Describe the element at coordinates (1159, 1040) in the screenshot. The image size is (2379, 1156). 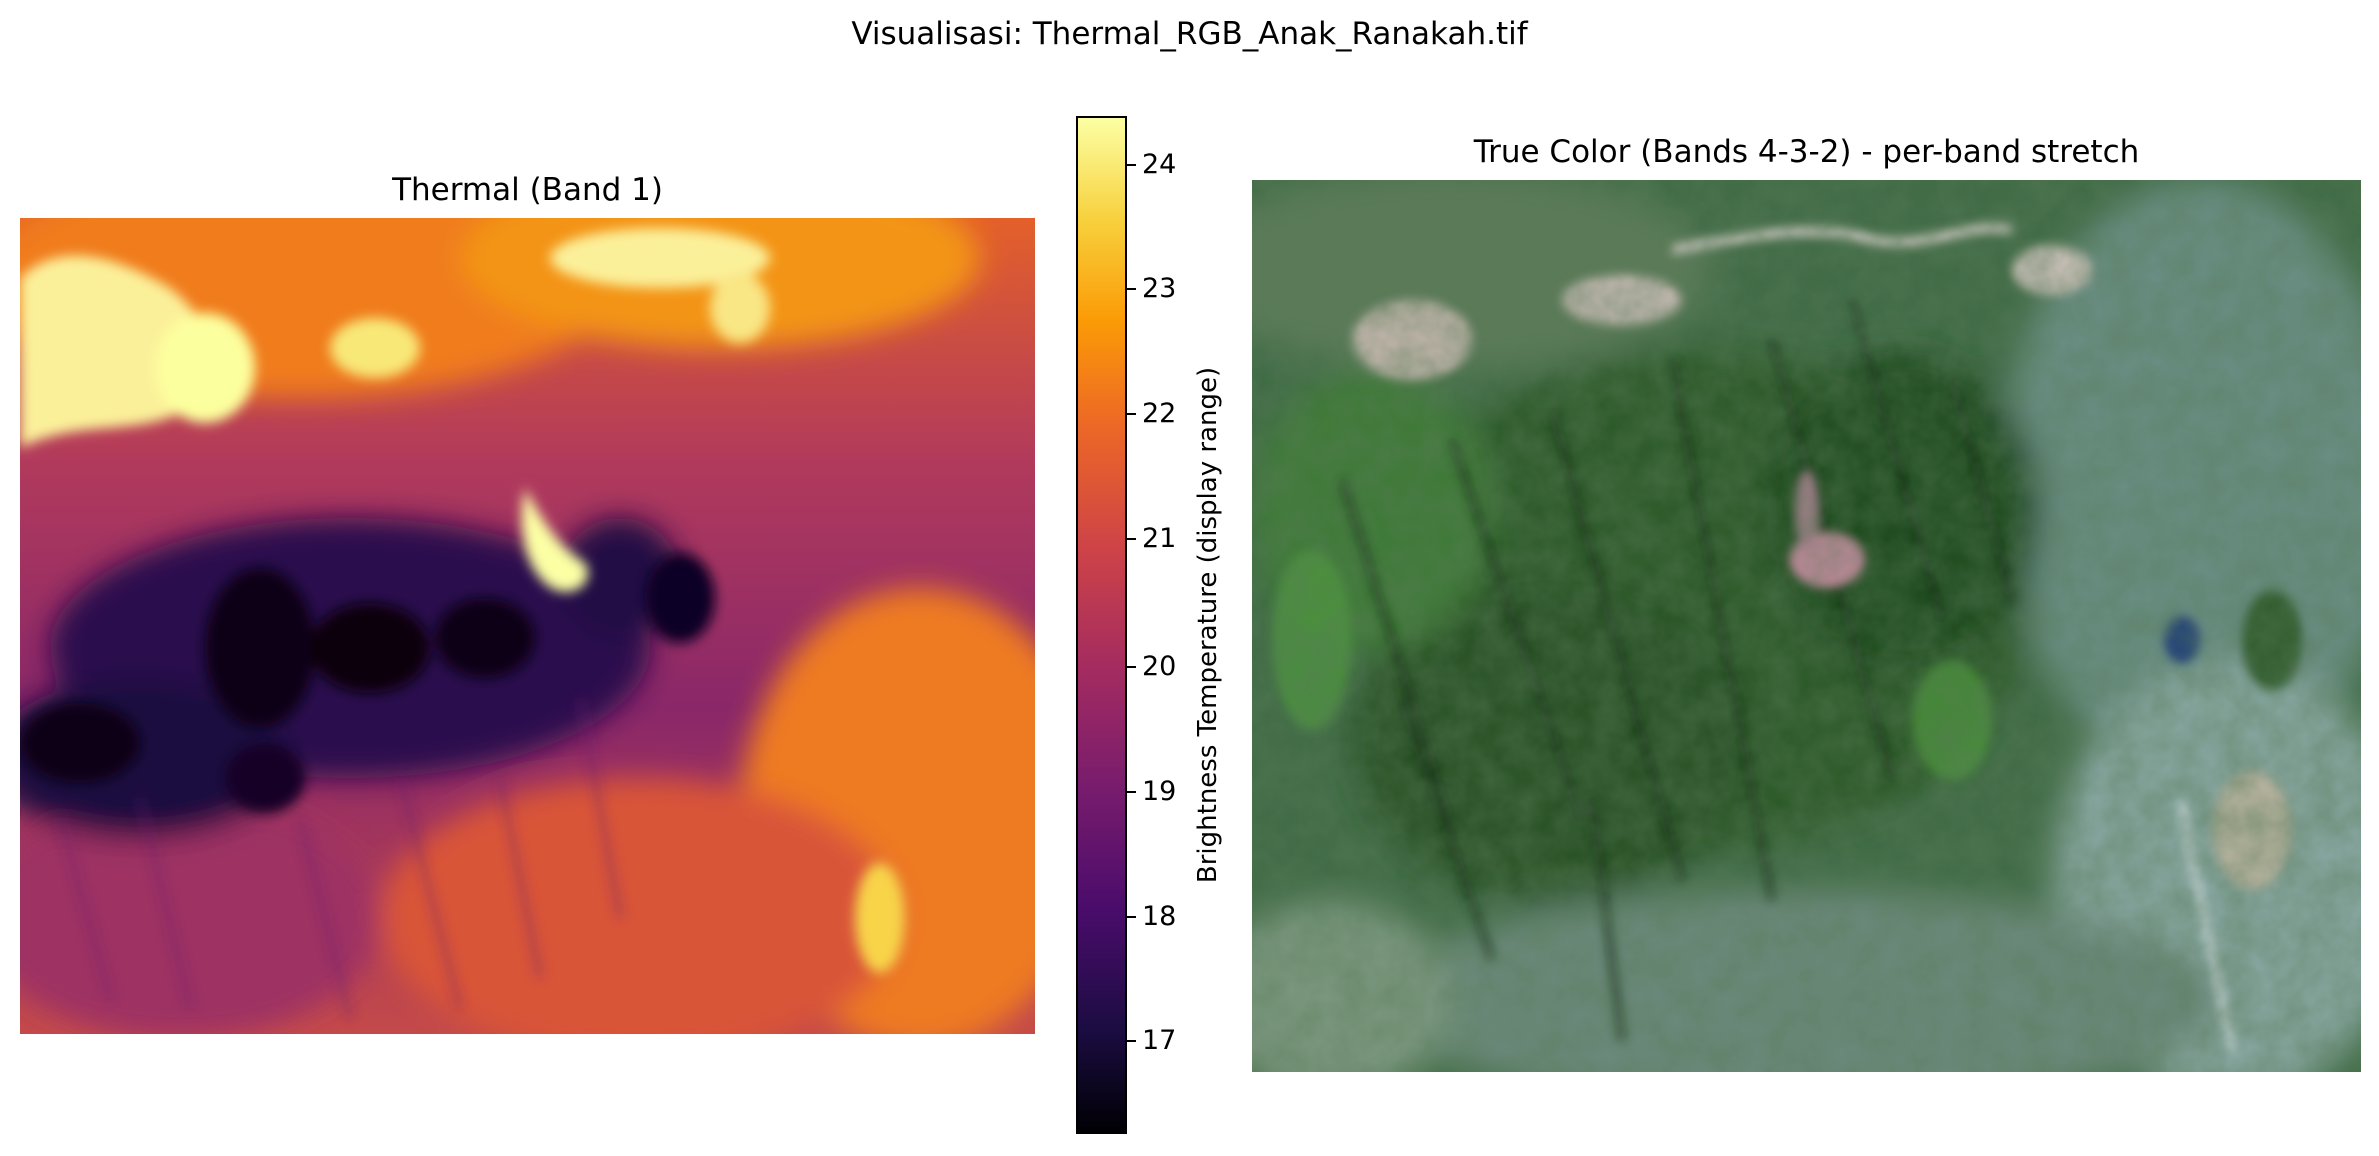
I see `colorbar-tick-label: 17` at that location.